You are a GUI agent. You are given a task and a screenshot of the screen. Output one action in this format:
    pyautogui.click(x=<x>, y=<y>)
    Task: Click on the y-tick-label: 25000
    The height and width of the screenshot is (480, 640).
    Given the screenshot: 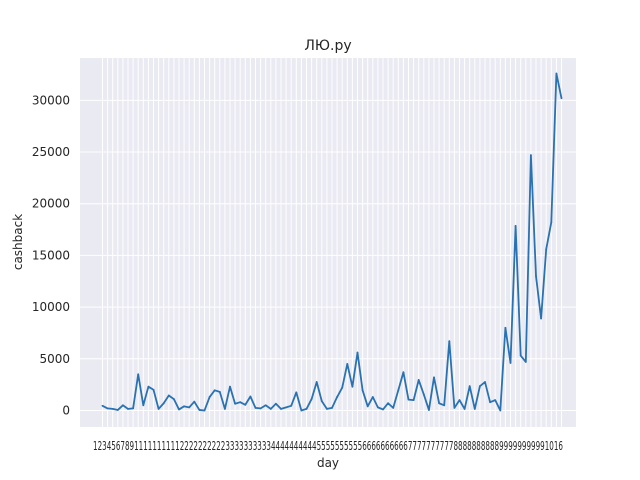 What is the action you would take?
    pyautogui.click(x=51, y=152)
    